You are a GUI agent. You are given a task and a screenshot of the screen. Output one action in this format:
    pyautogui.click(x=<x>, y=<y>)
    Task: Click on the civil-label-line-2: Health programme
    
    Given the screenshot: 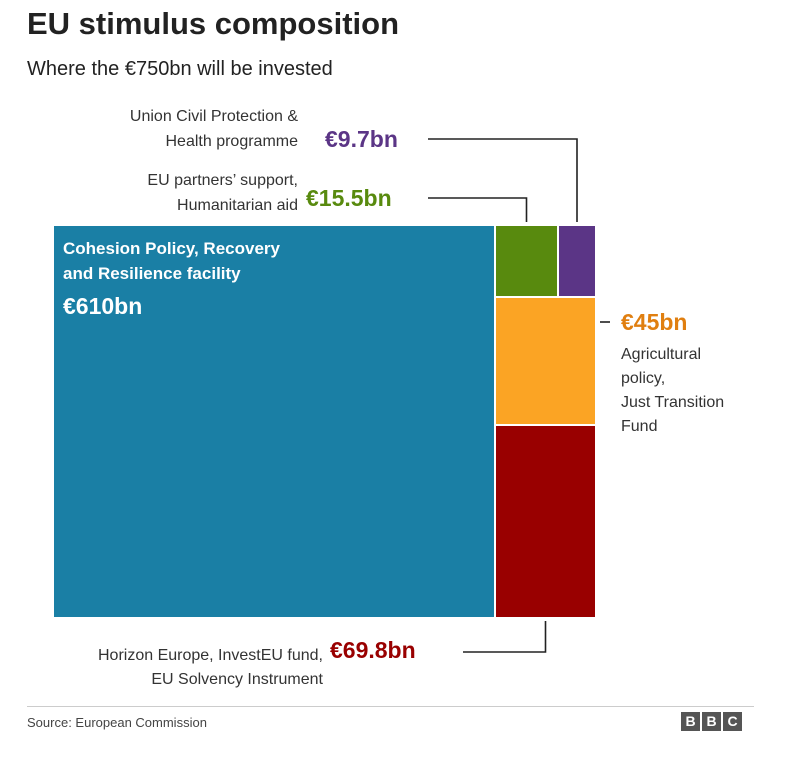 What is the action you would take?
    pyautogui.click(x=232, y=141)
    